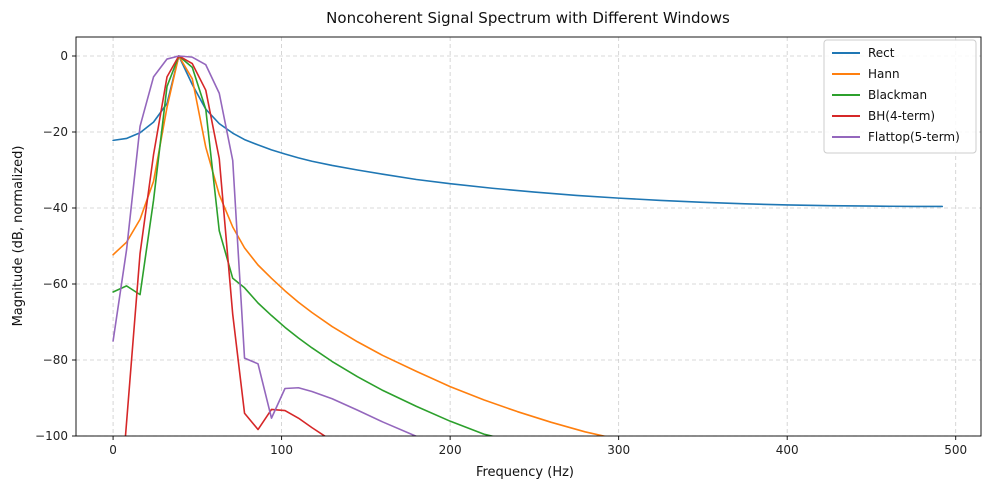 Image resolution: width=989 pixels, height=490 pixels. What do you see at coordinates (881, 53) in the screenshot?
I see `legend-label-rect: Rect` at bounding box center [881, 53].